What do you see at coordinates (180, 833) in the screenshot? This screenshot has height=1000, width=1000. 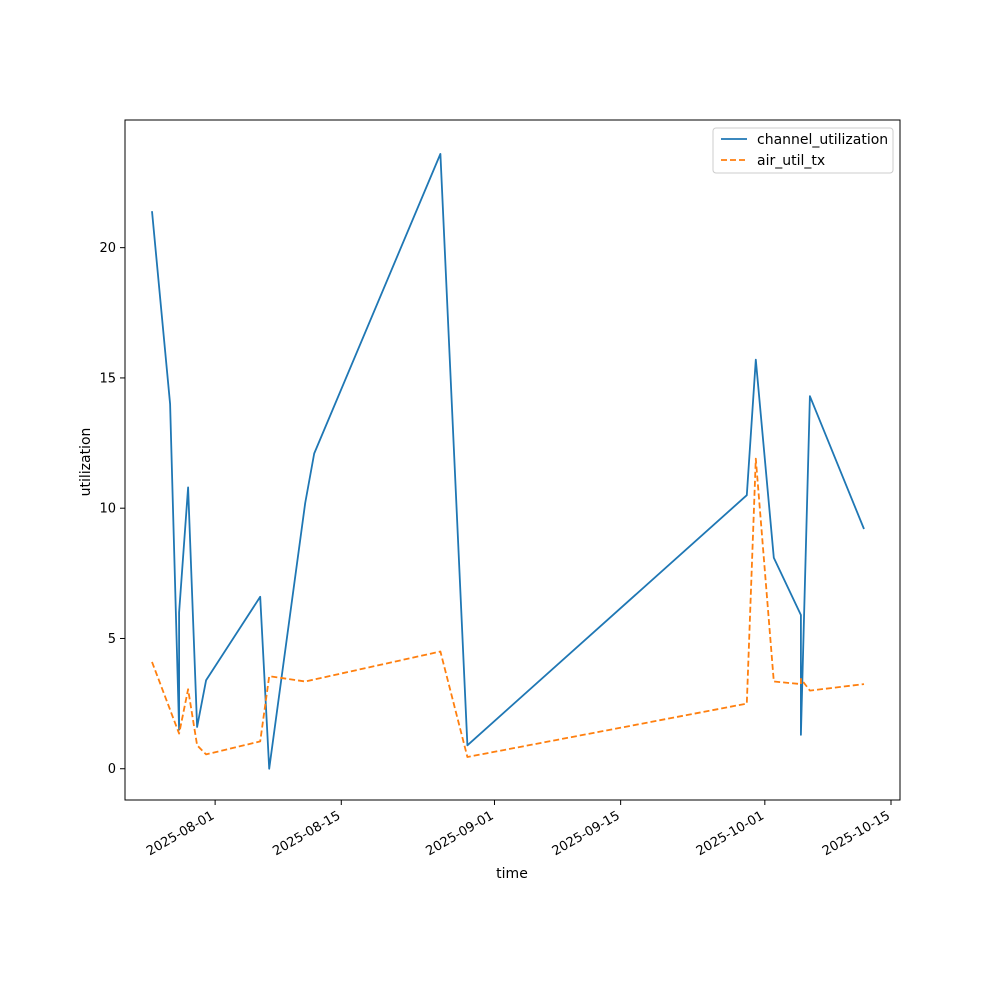 I see `x-tick-label: 2025-08-01` at bounding box center [180, 833].